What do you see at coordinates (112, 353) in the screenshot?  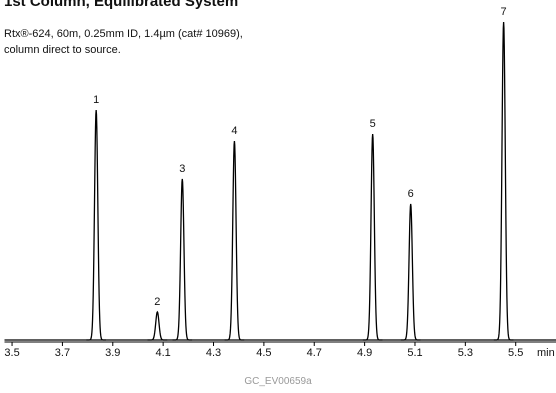 I see `x-tick-label: 3.9` at bounding box center [112, 353].